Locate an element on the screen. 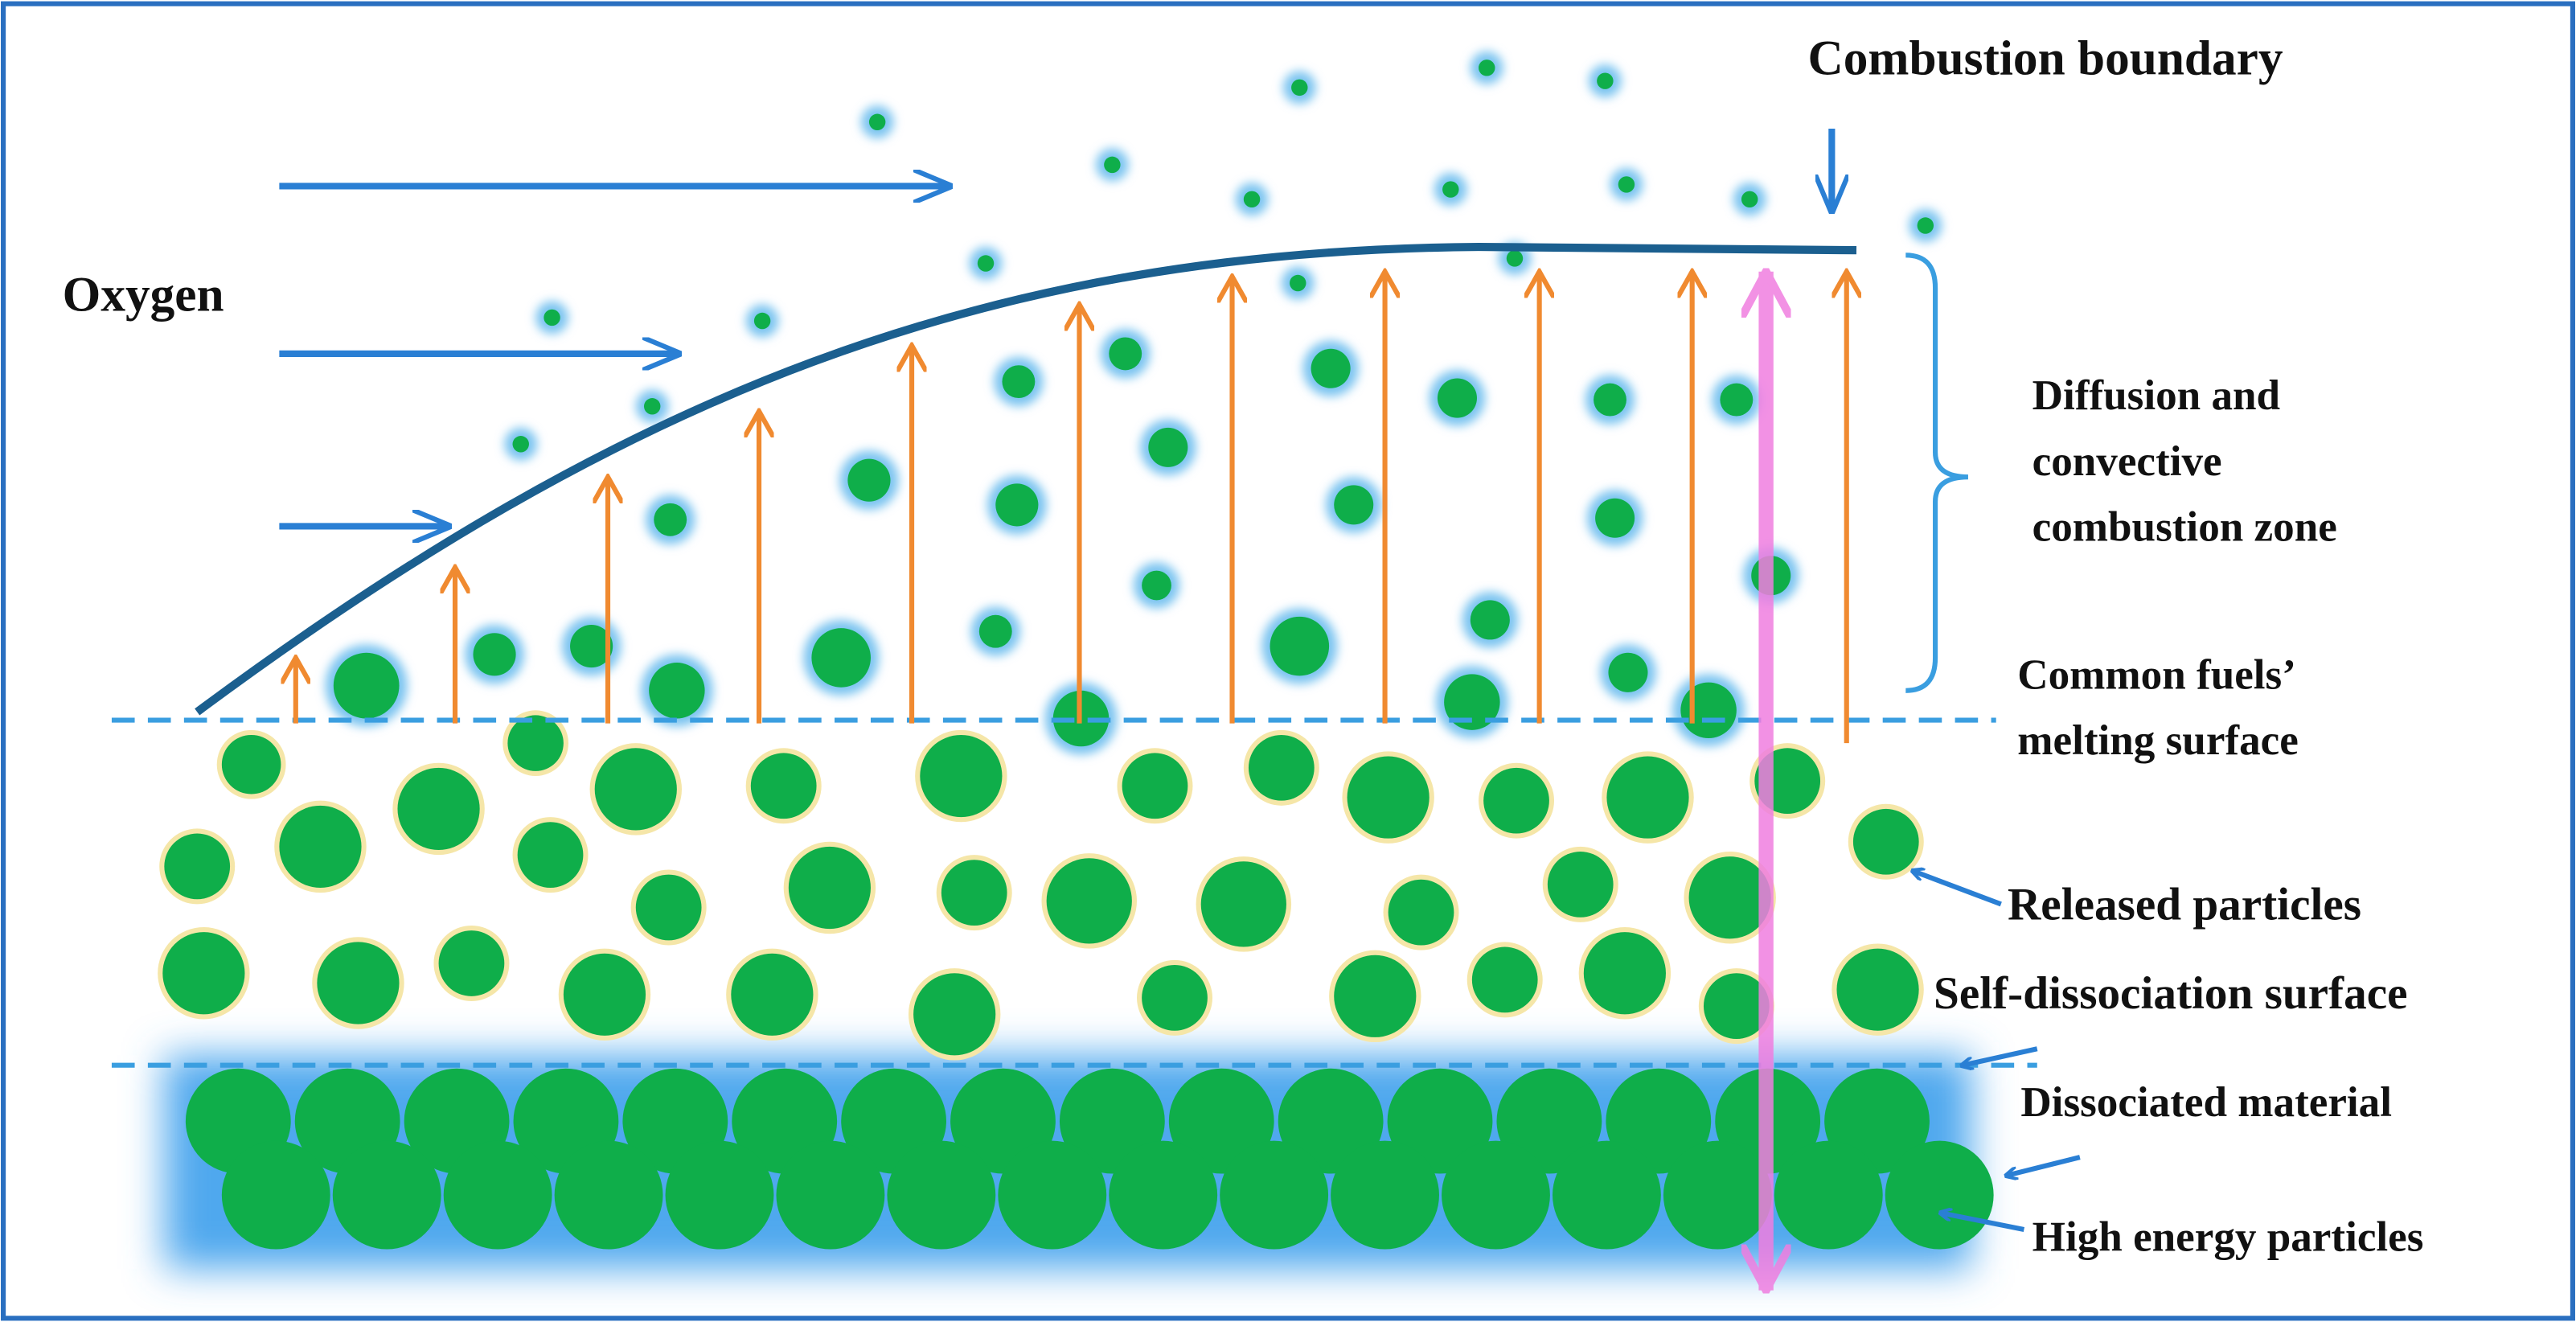  zone-brace is located at coordinates (1937, 472).